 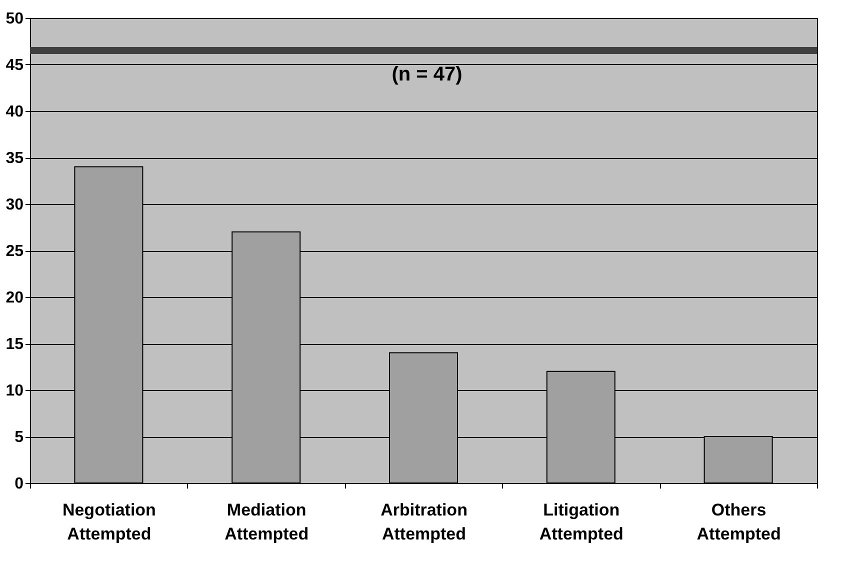 What do you see at coordinates (19, 484) in the screenshot?
I see `y-tick-label: 0` at bounding box center [19, 484].